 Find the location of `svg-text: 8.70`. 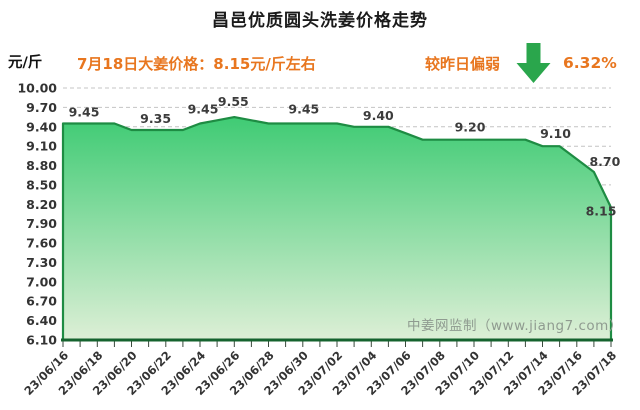

svg-text: 8.70 is located at coordinates (604, 161).